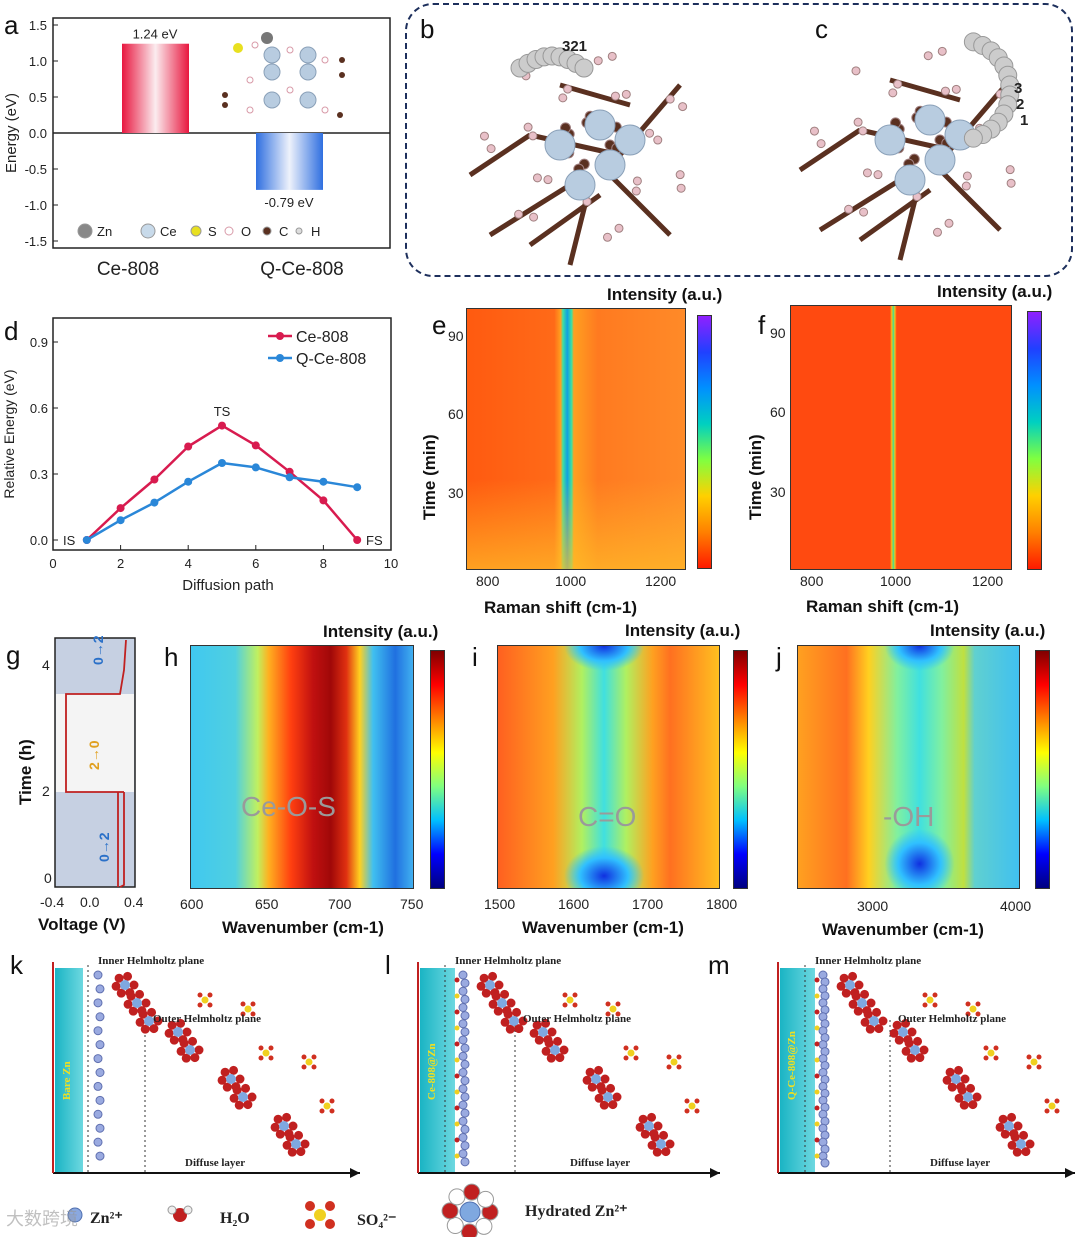 The width and height of the screenshot is (1080, 1237). I want to click on xlabel-j: Wavenumber (cm-1), so click(903, 929).